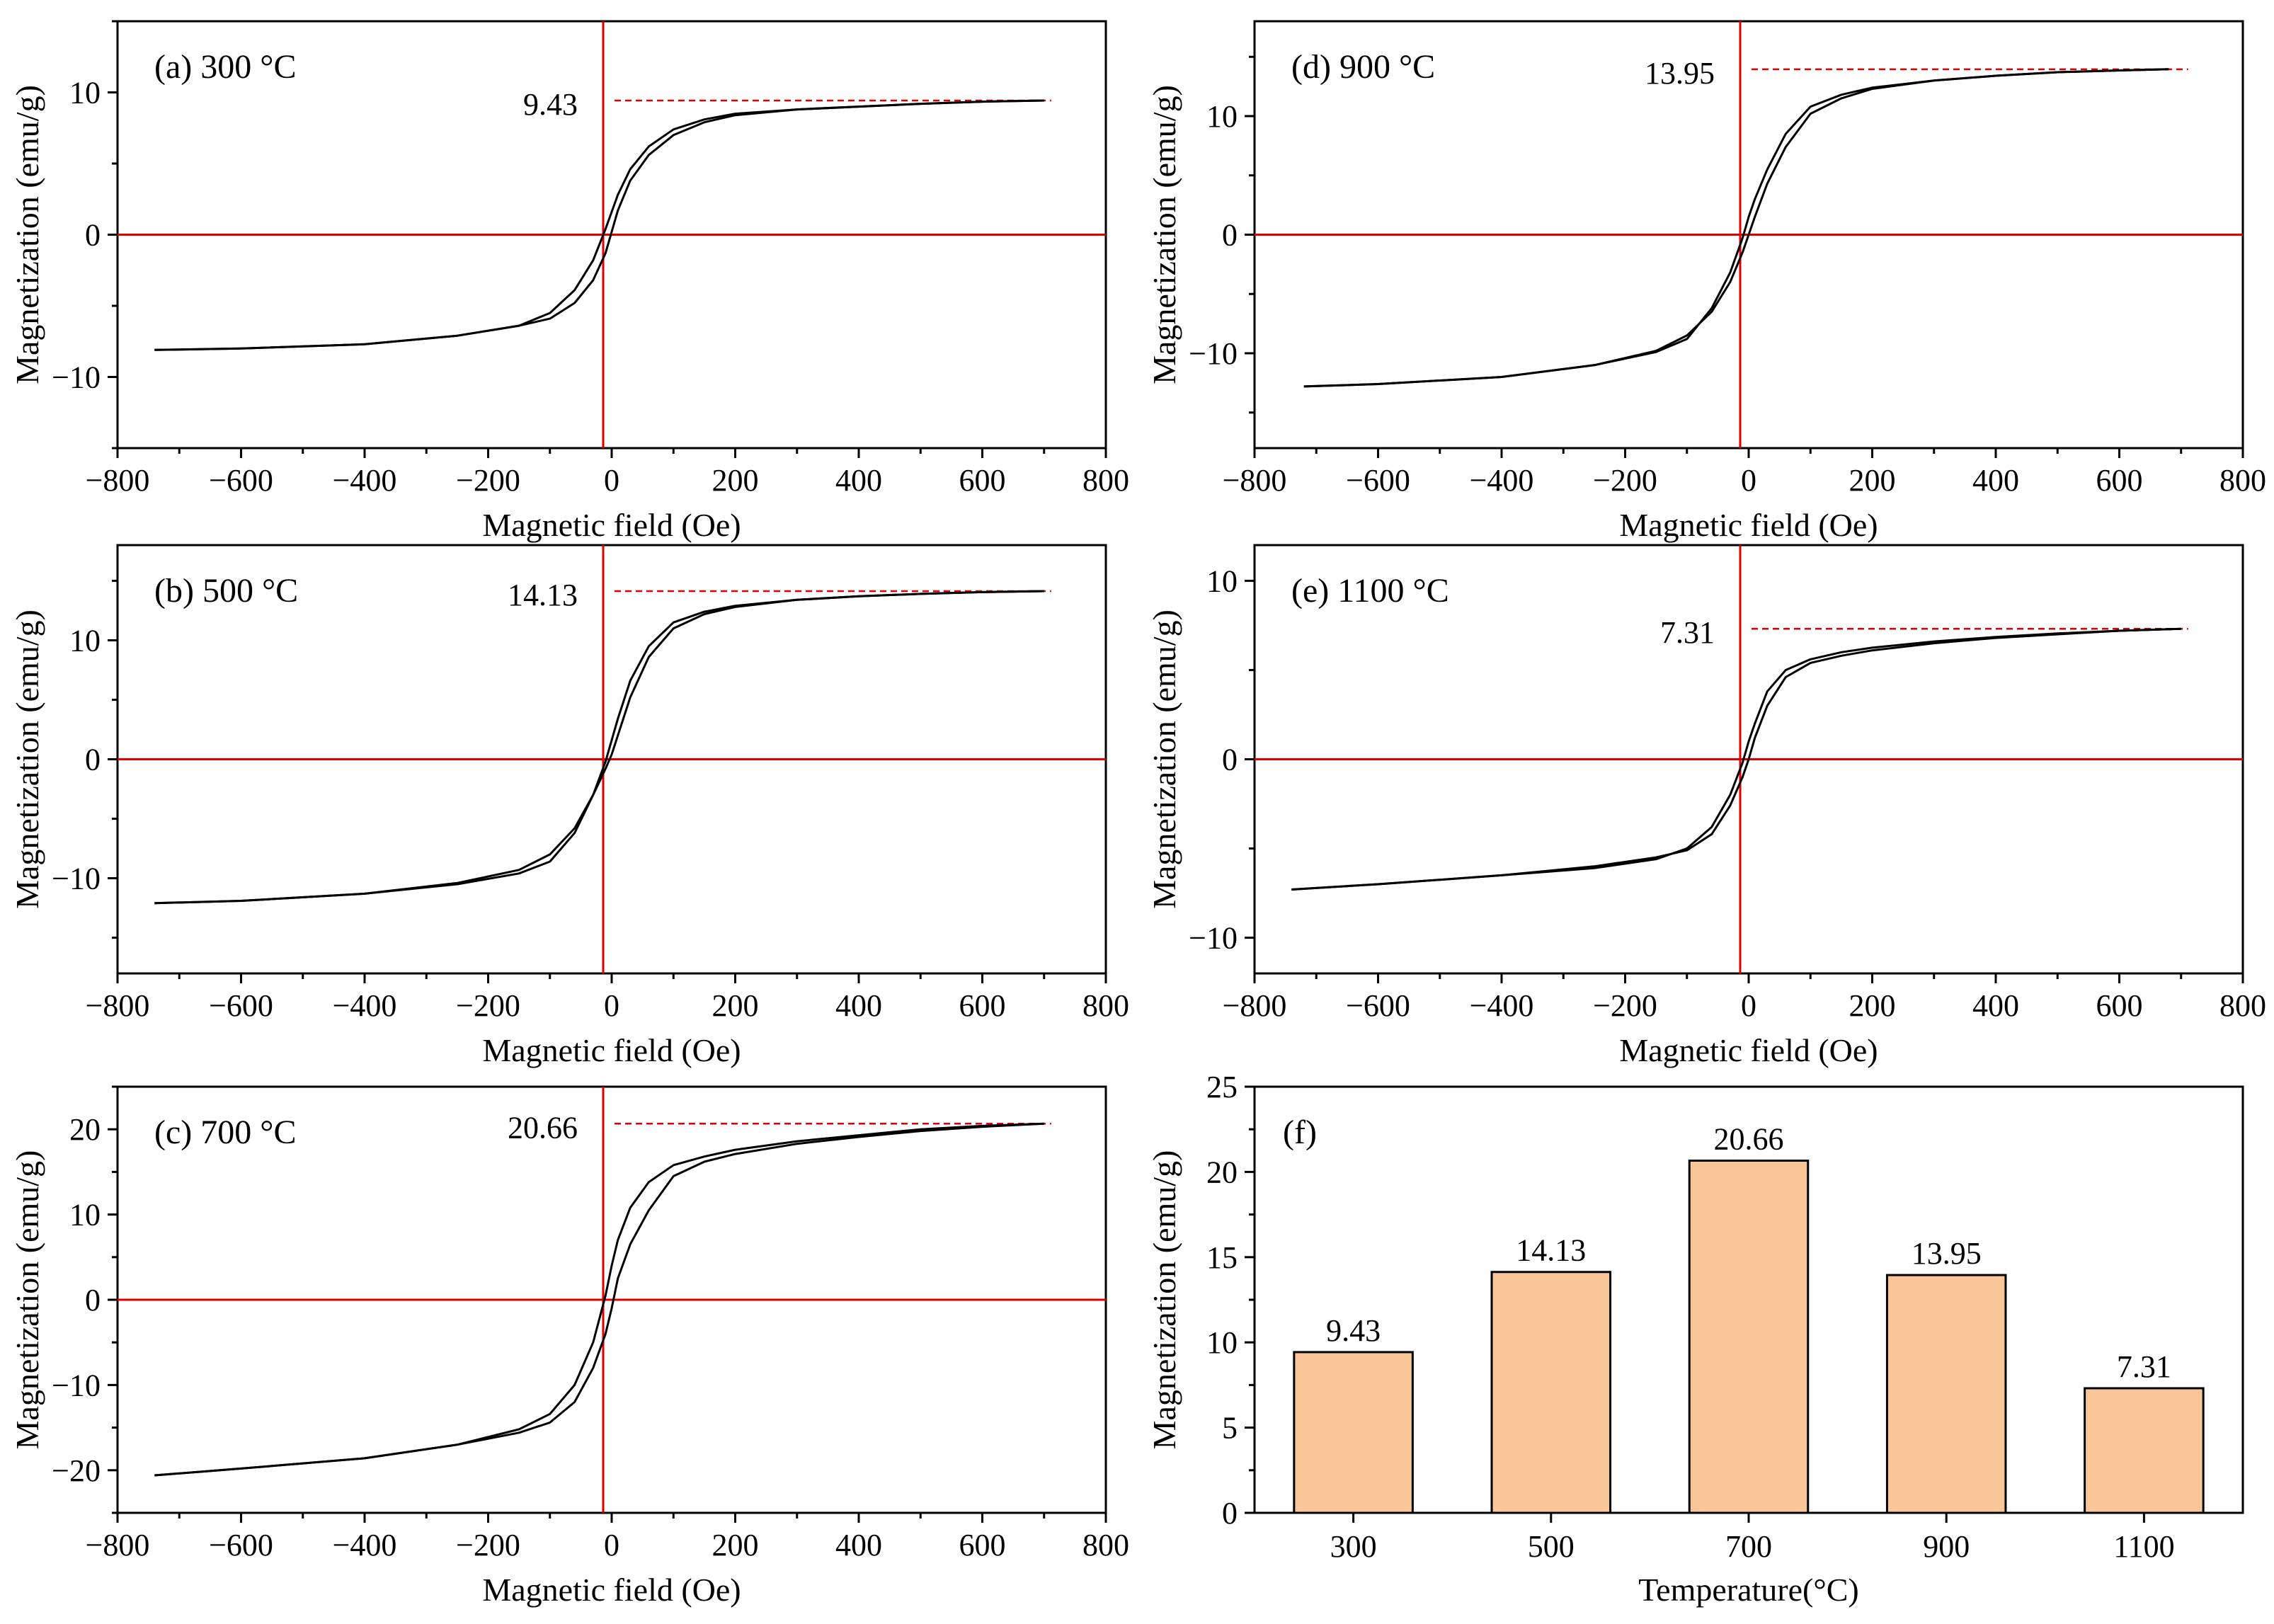 This screenshot has height=1624, width=2274. Describe the element at coordinates (1300, 1132) in the screenshot. I see `panel-label: (f)` at that location.